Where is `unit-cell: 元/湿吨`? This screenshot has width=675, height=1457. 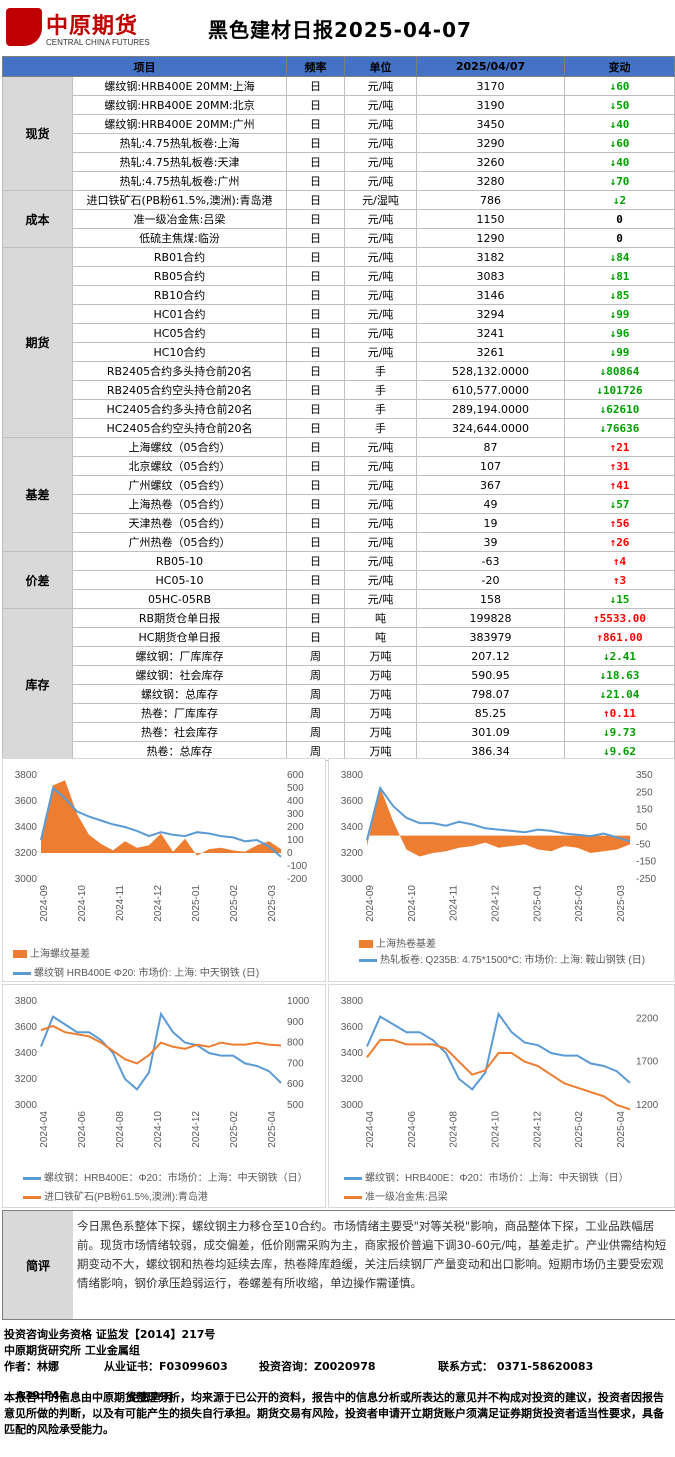 unit-cell: 元/湿吨 is located at coordinates (380, 200).